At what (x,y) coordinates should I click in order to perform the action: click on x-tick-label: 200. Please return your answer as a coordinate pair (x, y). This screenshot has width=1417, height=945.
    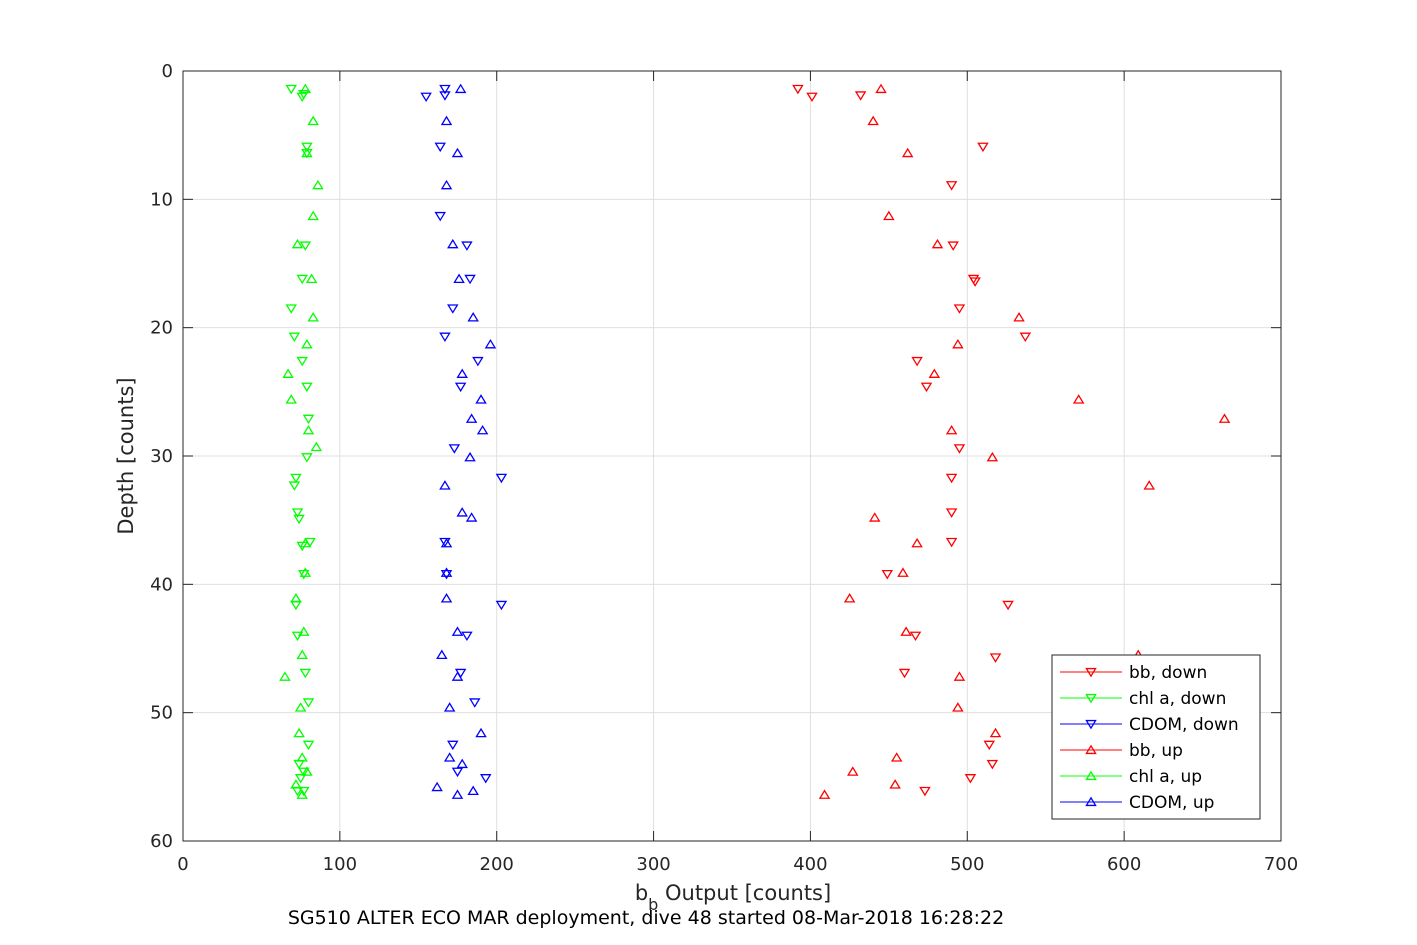
    Looking at the image, I should click on (497, 864).